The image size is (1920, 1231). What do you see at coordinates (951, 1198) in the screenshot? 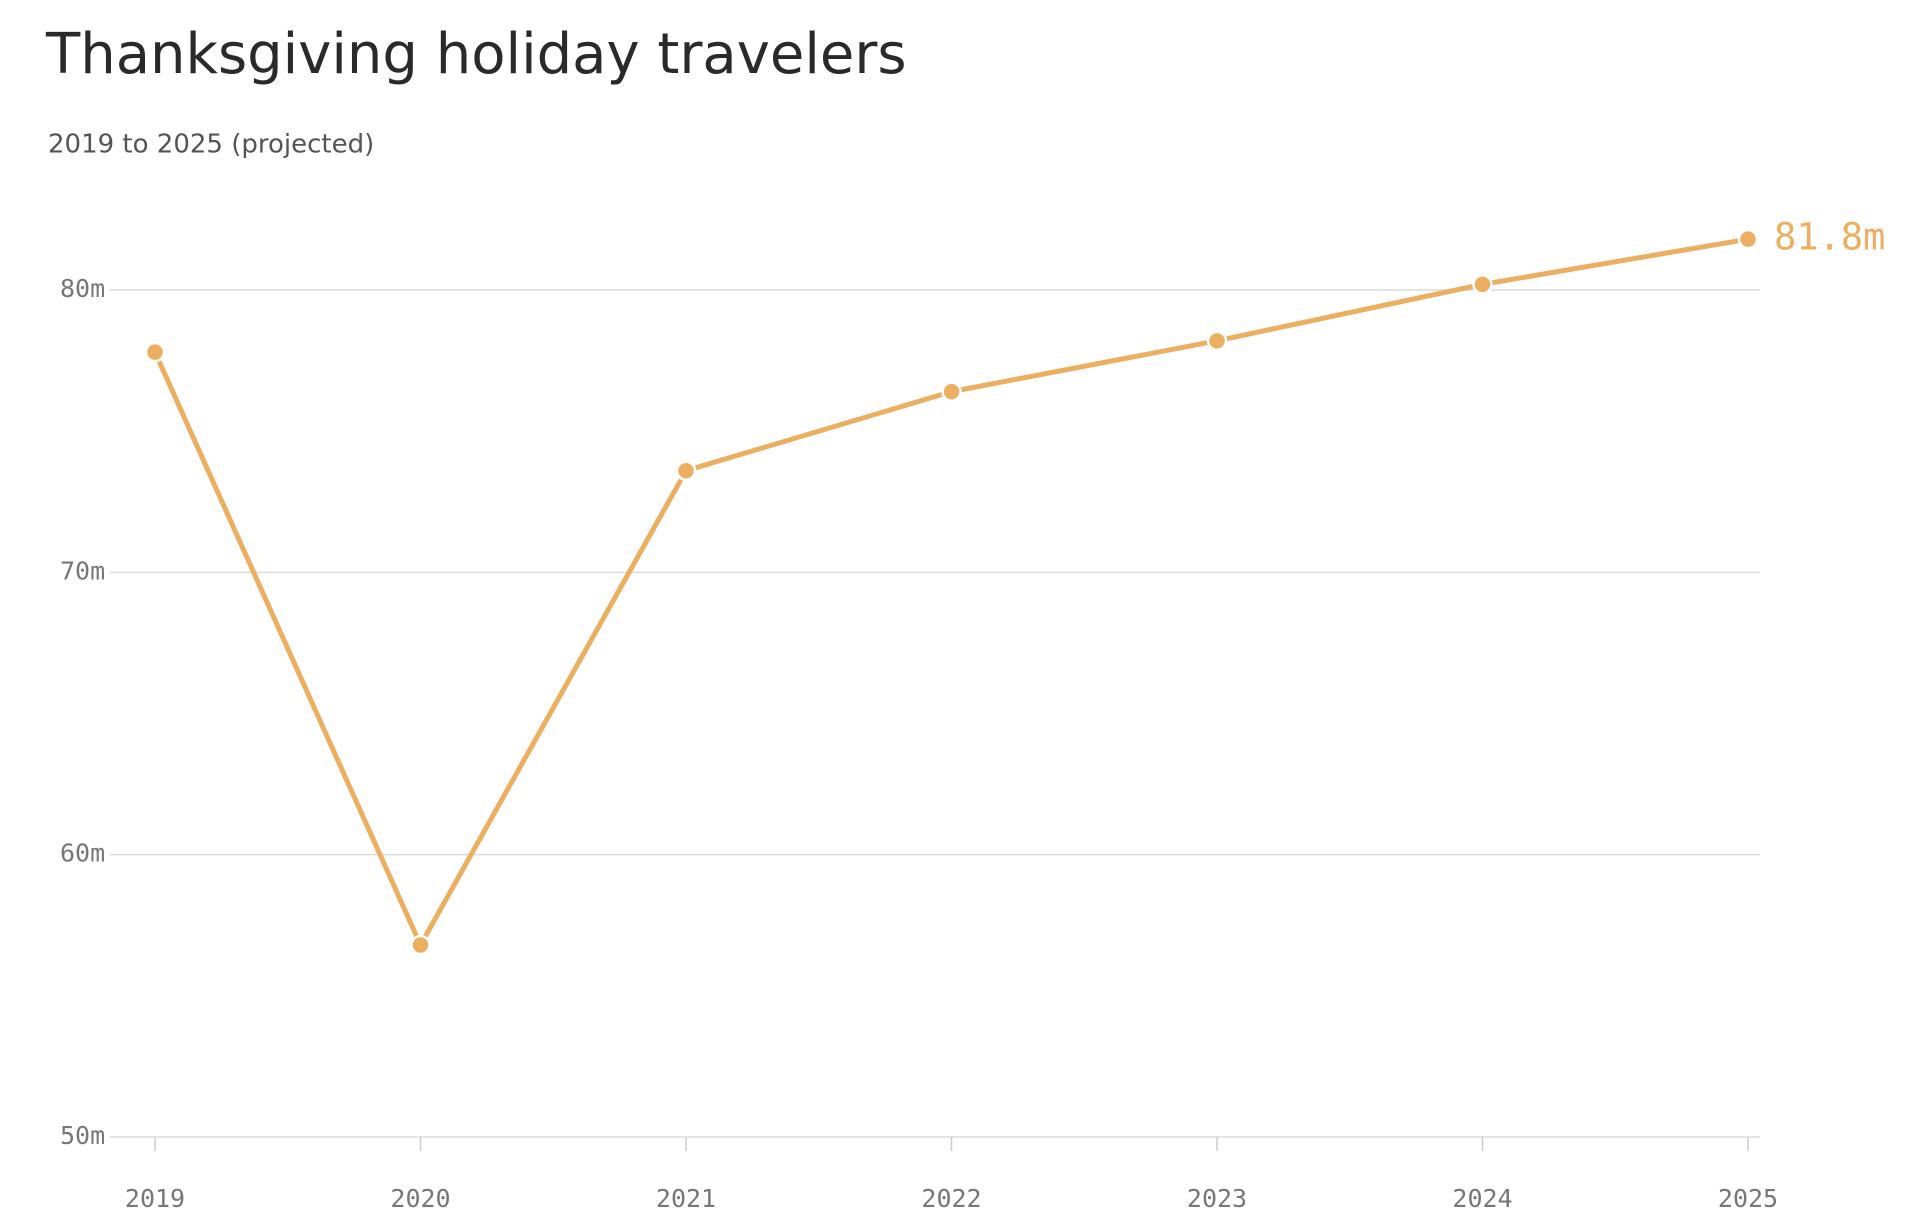
I see `x-tick-label: 2022` at bounding box center [951, 1198].